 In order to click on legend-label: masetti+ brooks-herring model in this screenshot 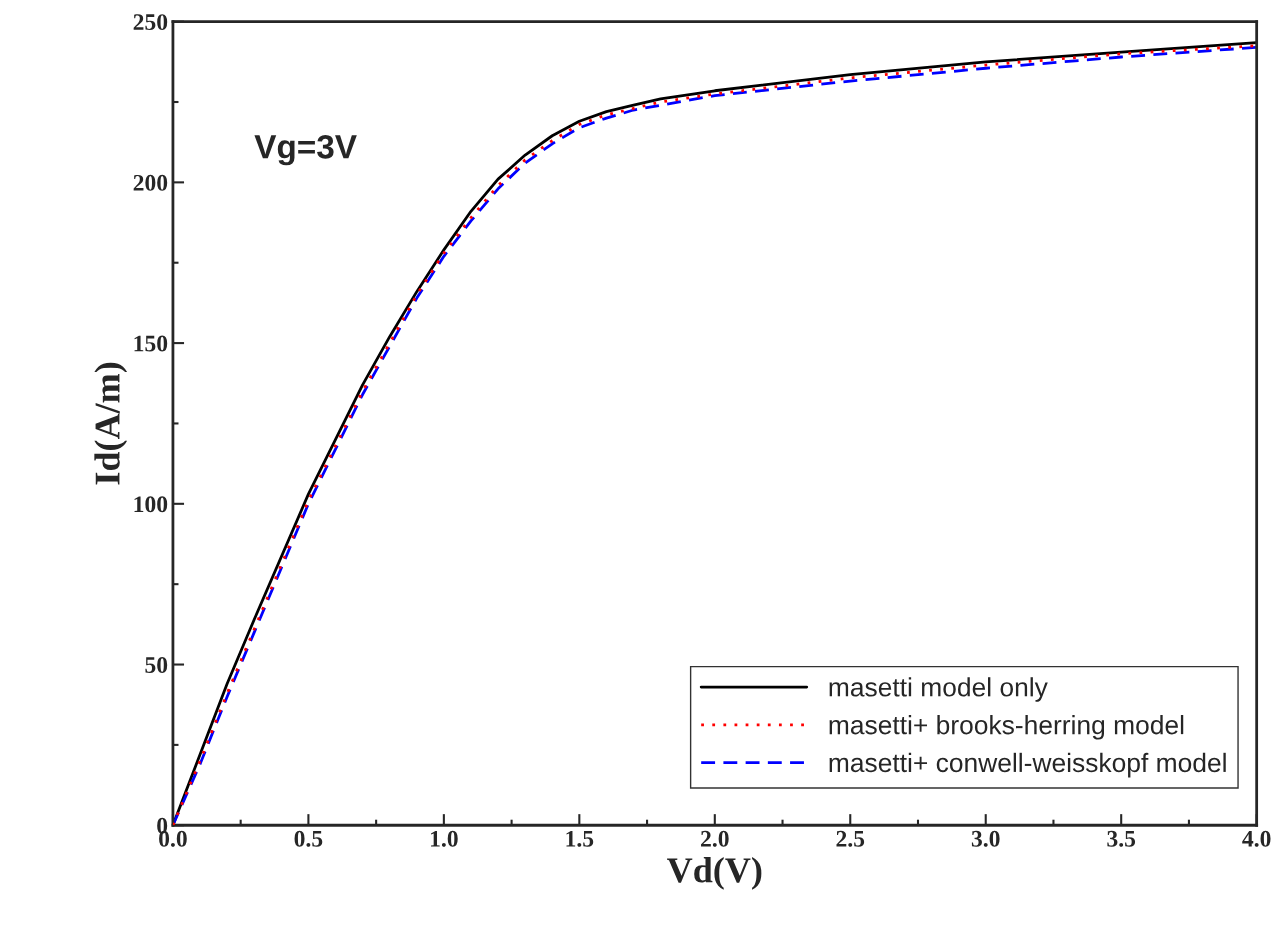, I will do `click(1006, 727)`.